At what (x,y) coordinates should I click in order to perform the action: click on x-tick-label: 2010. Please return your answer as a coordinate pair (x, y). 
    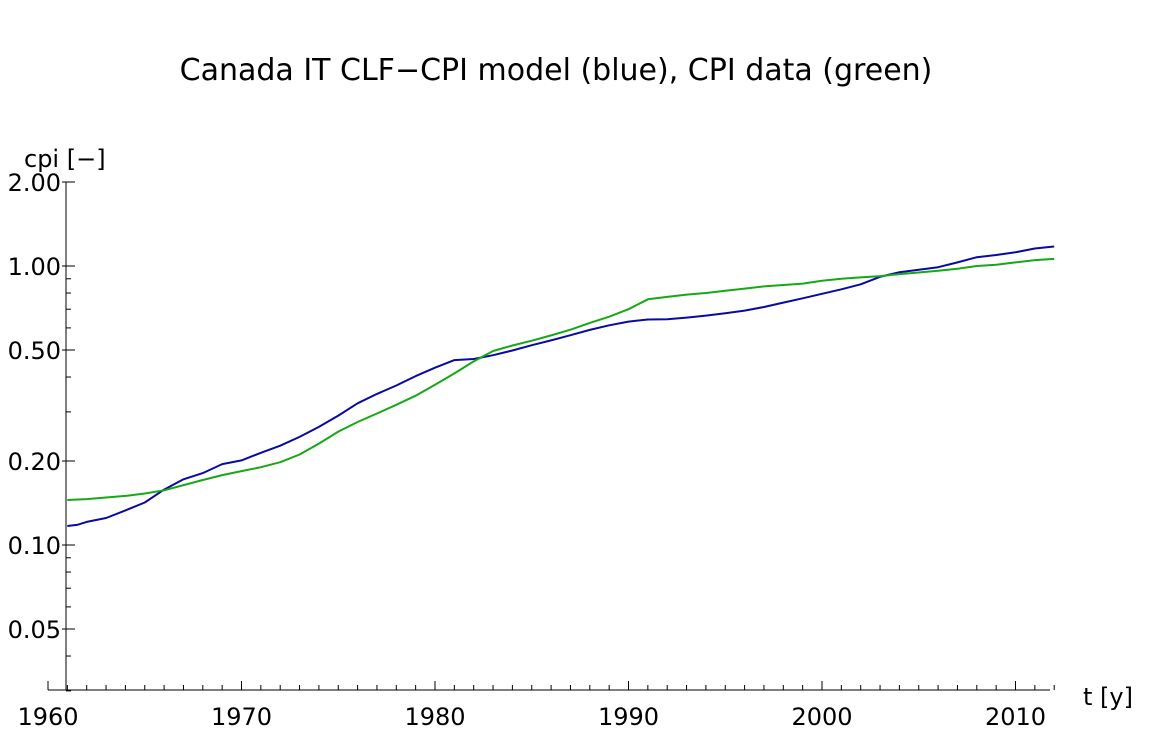
    Looking at the image, I should click on (1015, 717).